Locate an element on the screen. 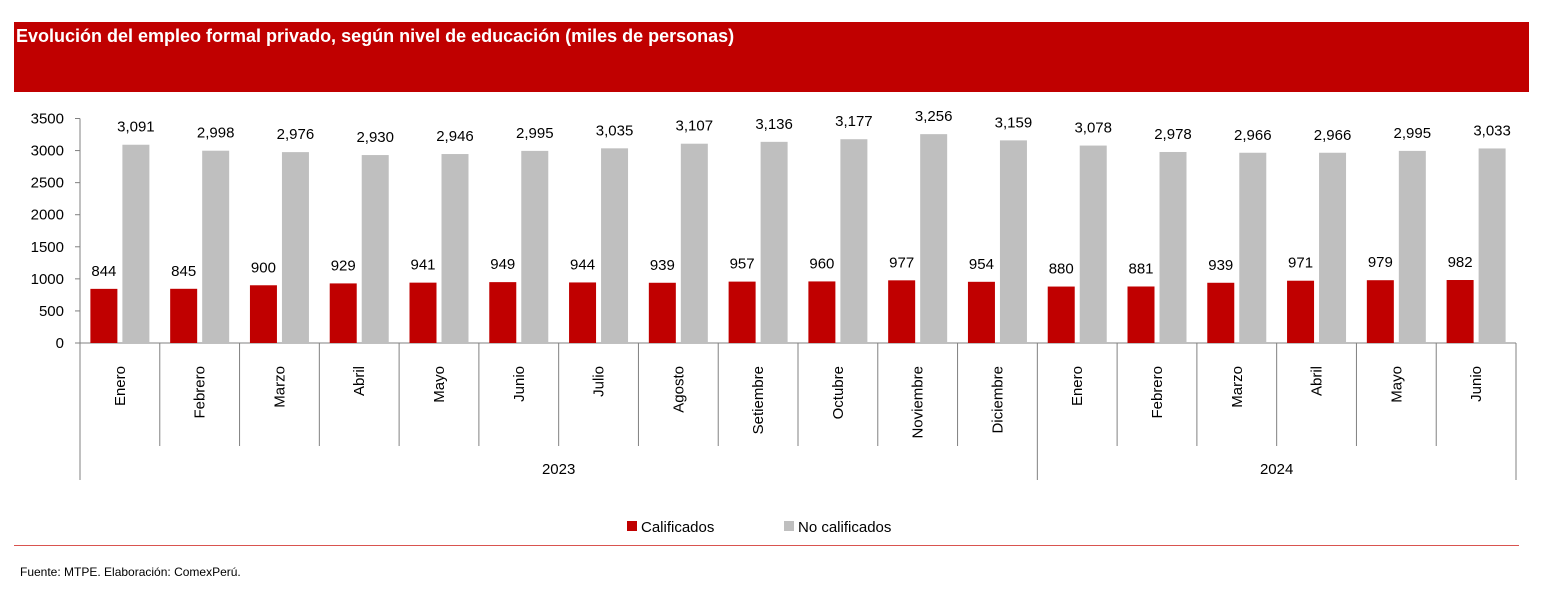 This screenshot has height=598, width=1553. legend-calificados-label: Calificados is located at coordinates (677, 527).